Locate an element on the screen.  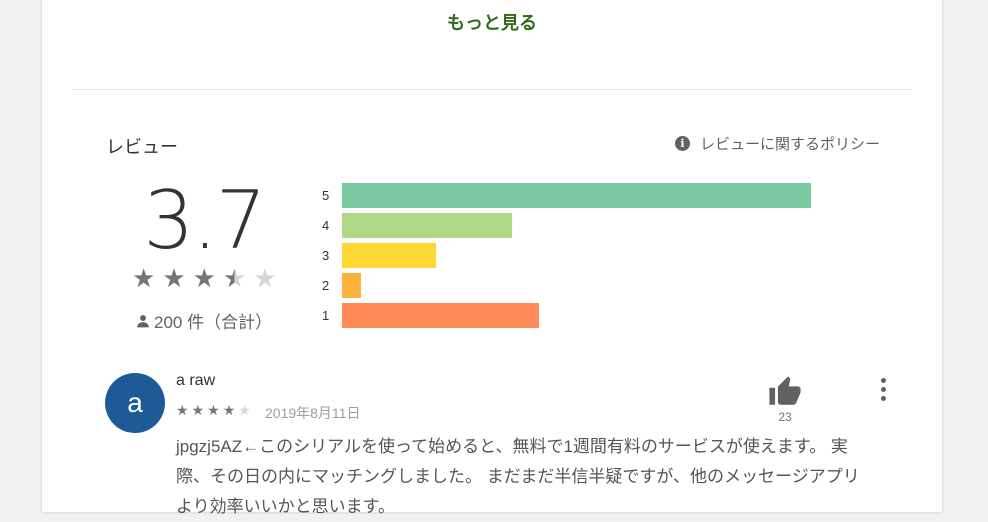
average-rating: 3.7 is located at coordinates (204, 220).